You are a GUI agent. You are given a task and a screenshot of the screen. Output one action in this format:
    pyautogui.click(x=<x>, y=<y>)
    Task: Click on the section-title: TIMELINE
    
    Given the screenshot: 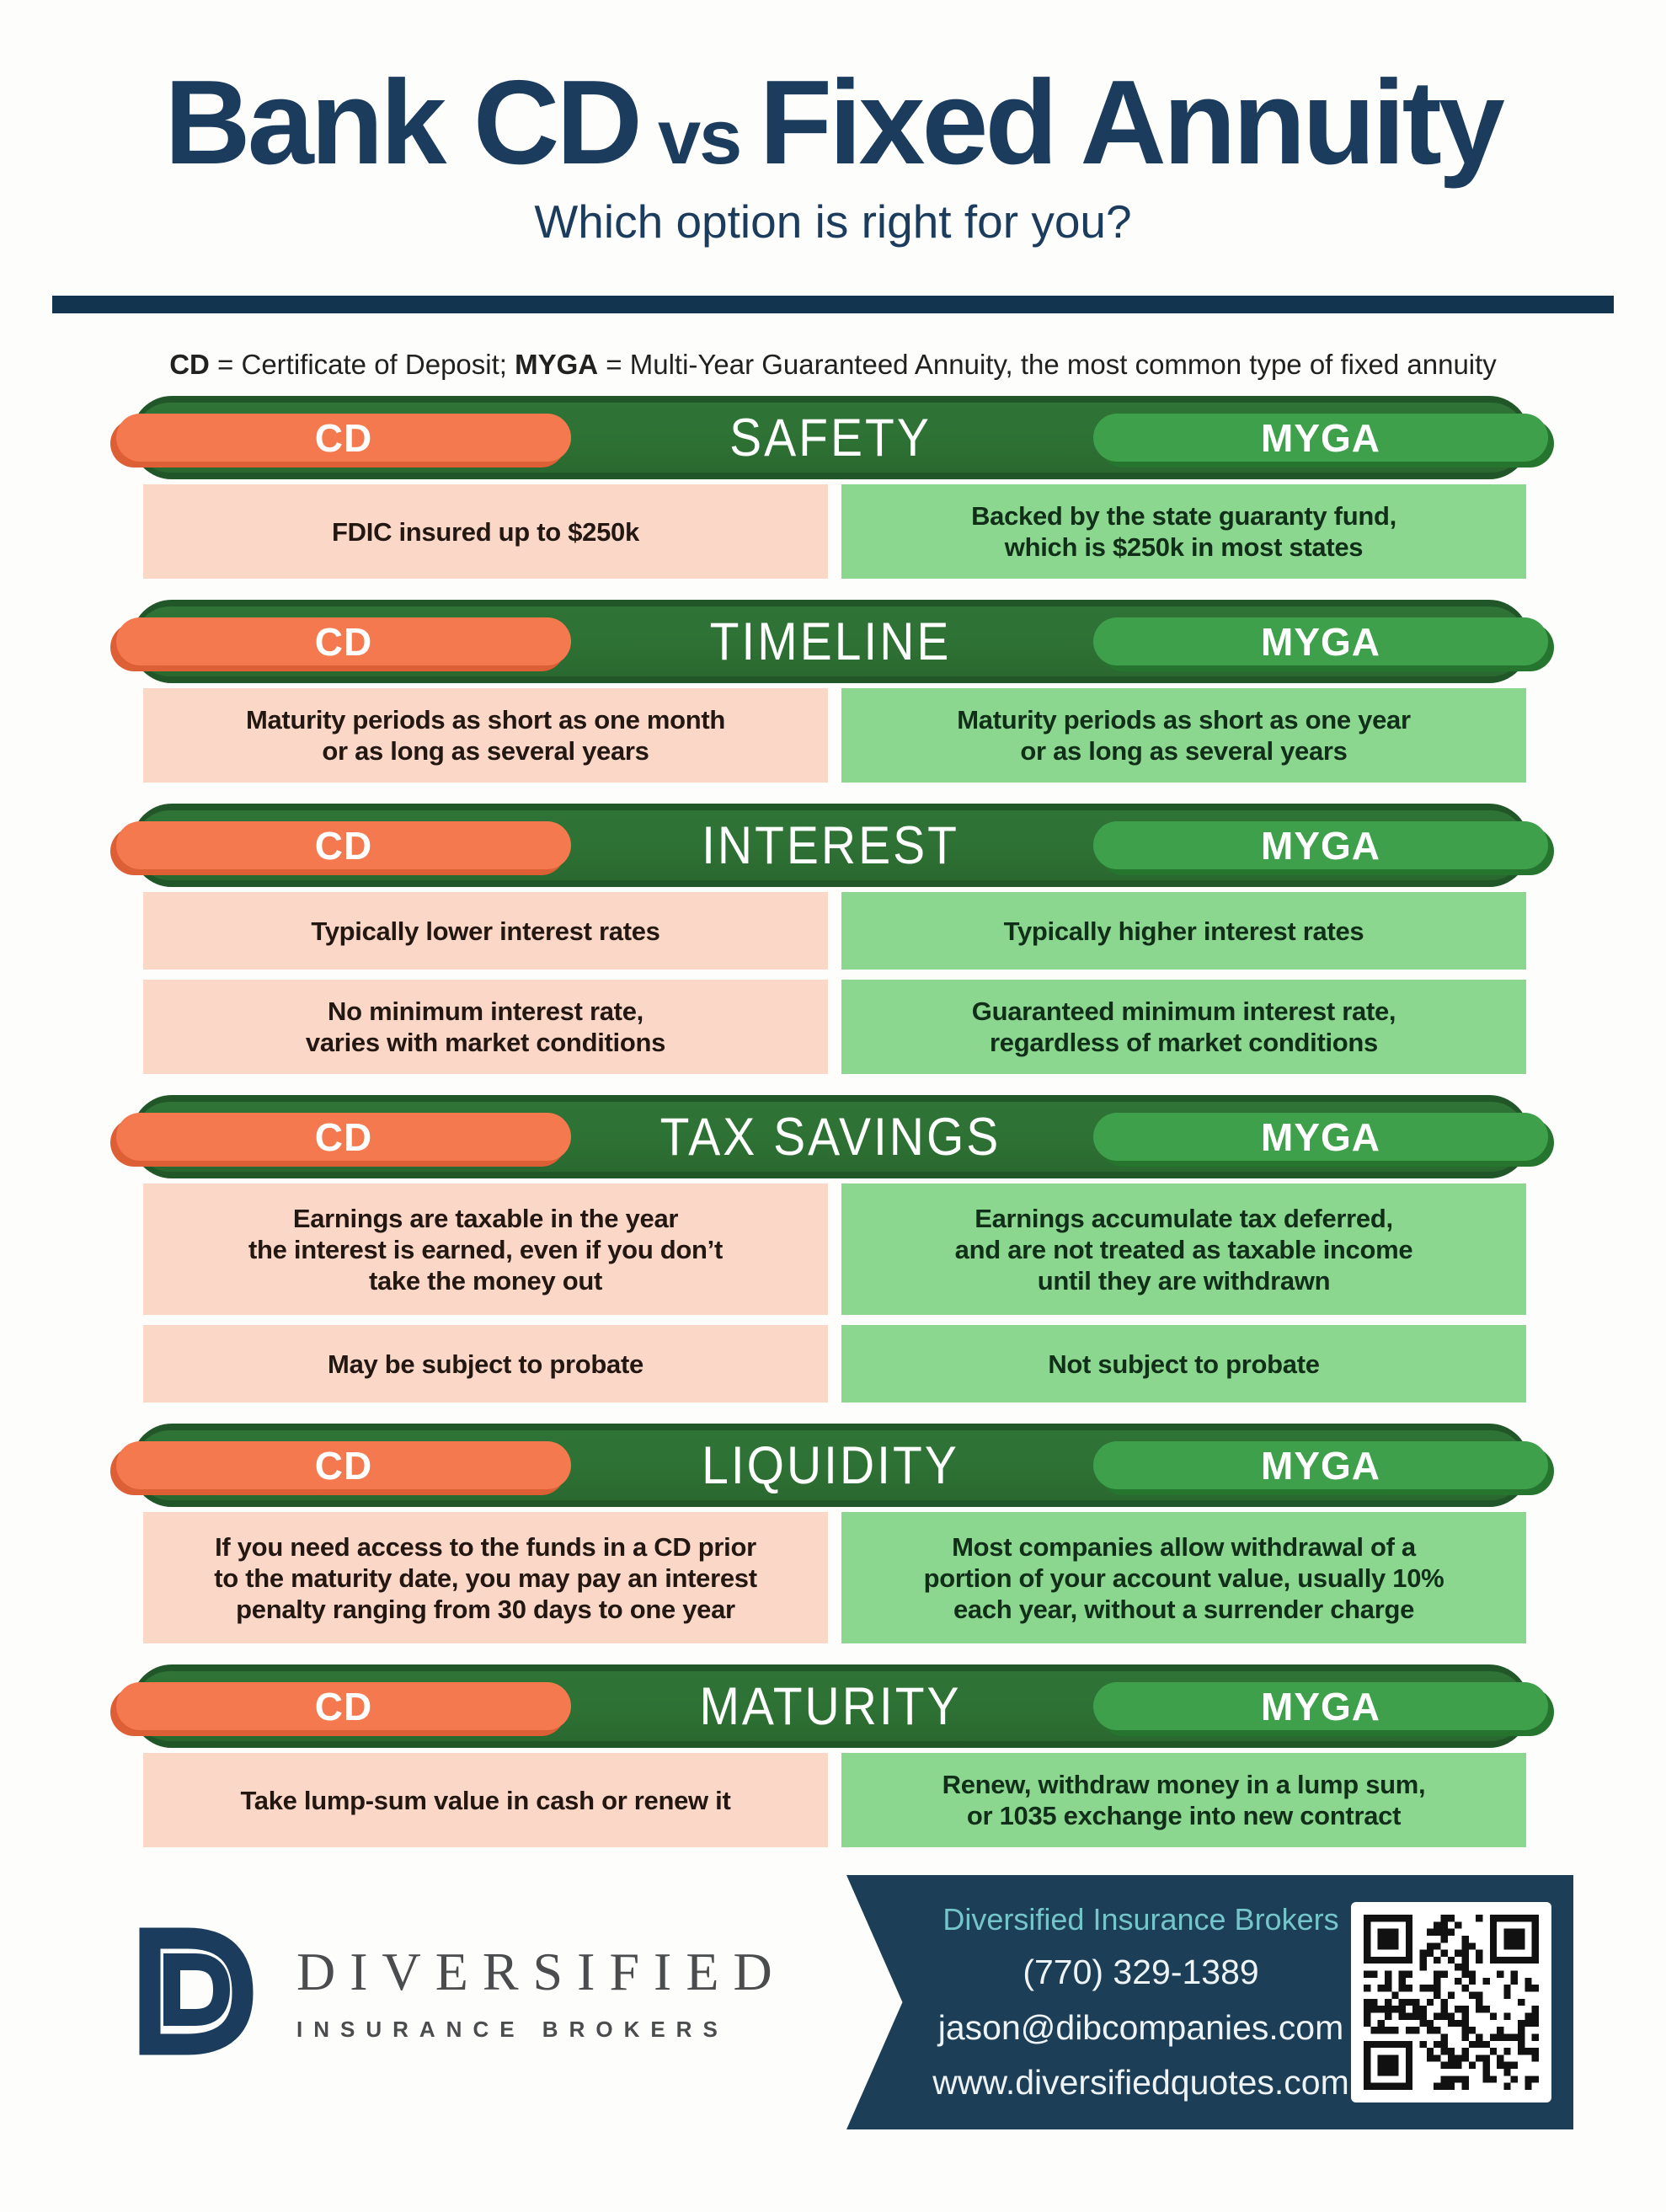 What is the action you would take?
    pyautogui.click(x=830, y=641)
    